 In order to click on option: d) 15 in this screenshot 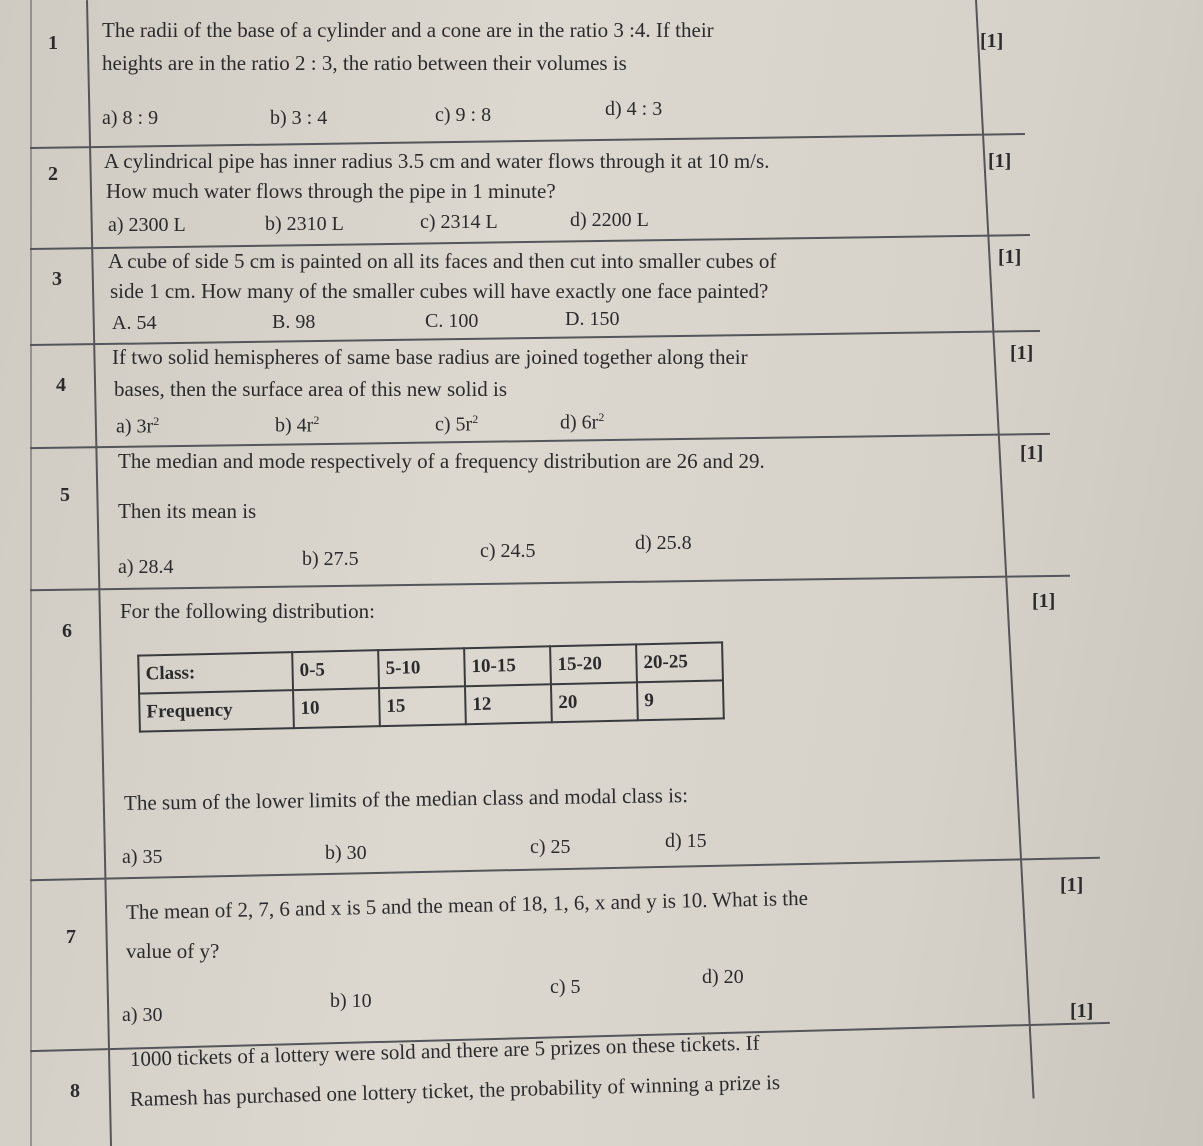, I will do `click(686, 841)`.